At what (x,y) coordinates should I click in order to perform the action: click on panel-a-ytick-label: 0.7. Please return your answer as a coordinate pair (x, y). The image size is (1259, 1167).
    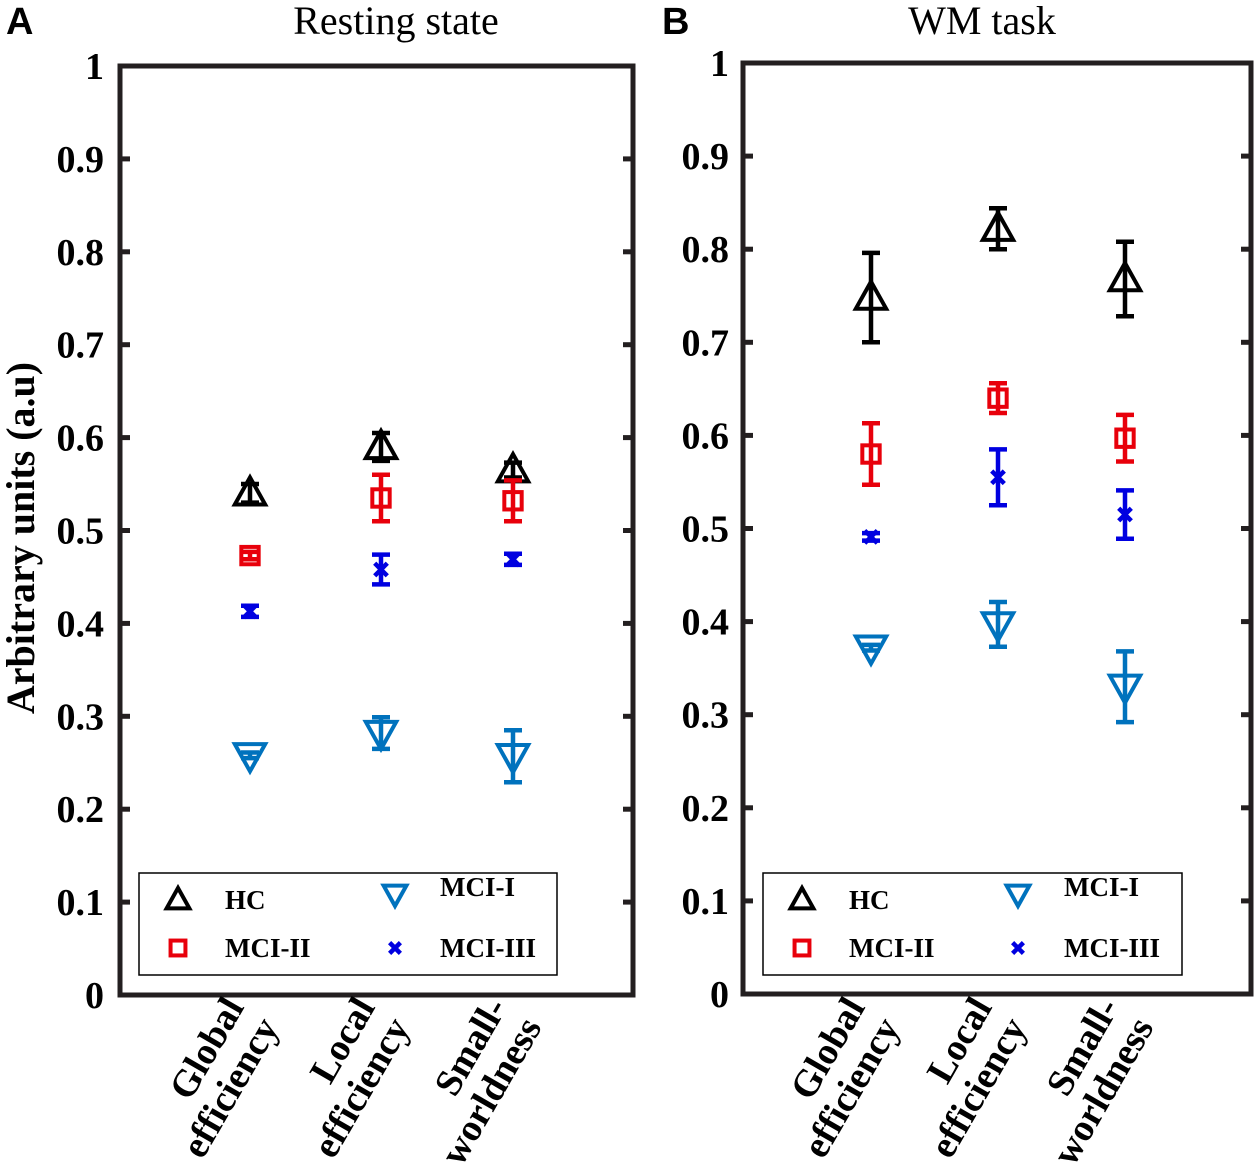
    Looking at the image, I should click on (81, 346).